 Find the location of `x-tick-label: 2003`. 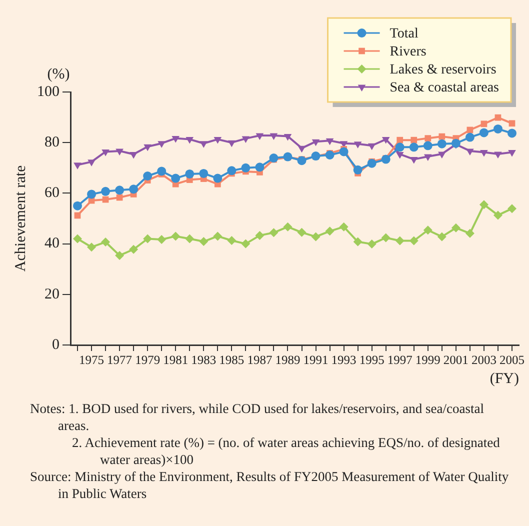

x-tick-label: 2003 is located at coordinates (483, 359).